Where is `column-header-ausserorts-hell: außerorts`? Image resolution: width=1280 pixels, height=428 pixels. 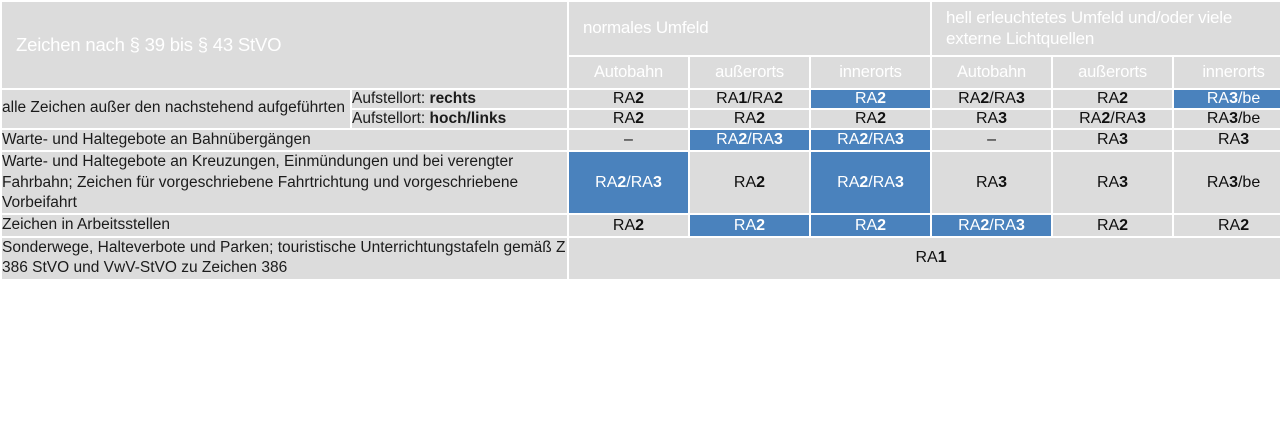 column-header-ausserorts-hell: außerorts is located at coordinates (1113, 72).